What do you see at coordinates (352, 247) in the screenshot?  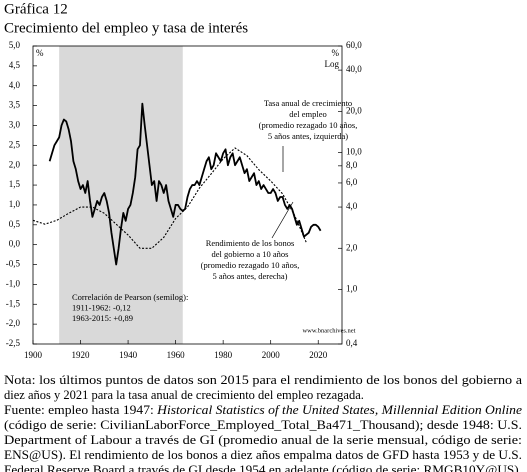 I see `y2-tick-label: 2,0` at bounding box center [352, 247].